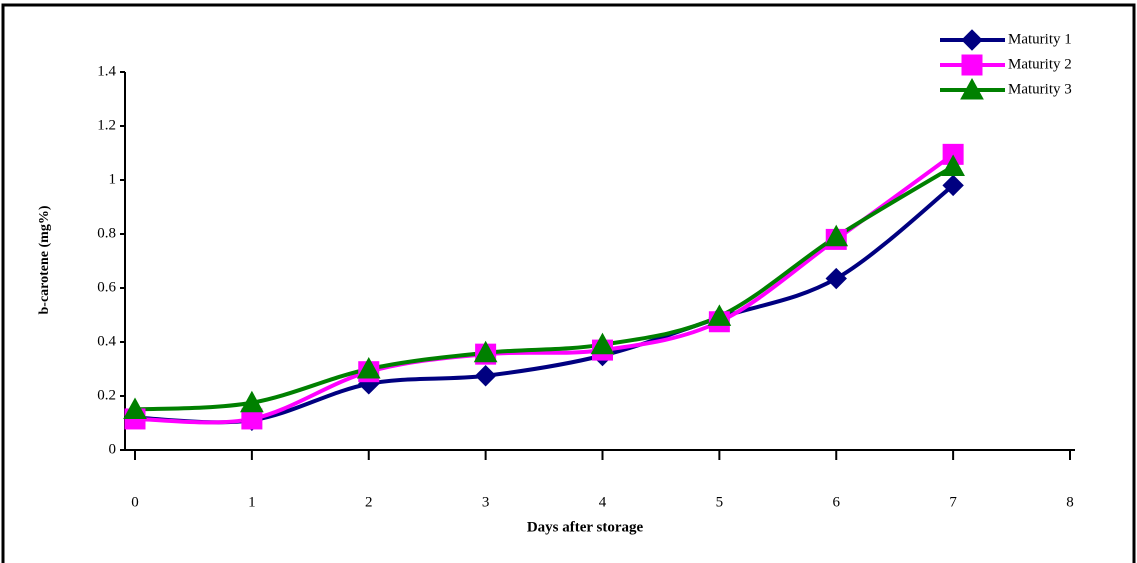 This screenshot has height=563, width=1137. Describe the element at coordinates (106, 71) in the screenshot. I see `y-tick-label: 1.4` at that location.